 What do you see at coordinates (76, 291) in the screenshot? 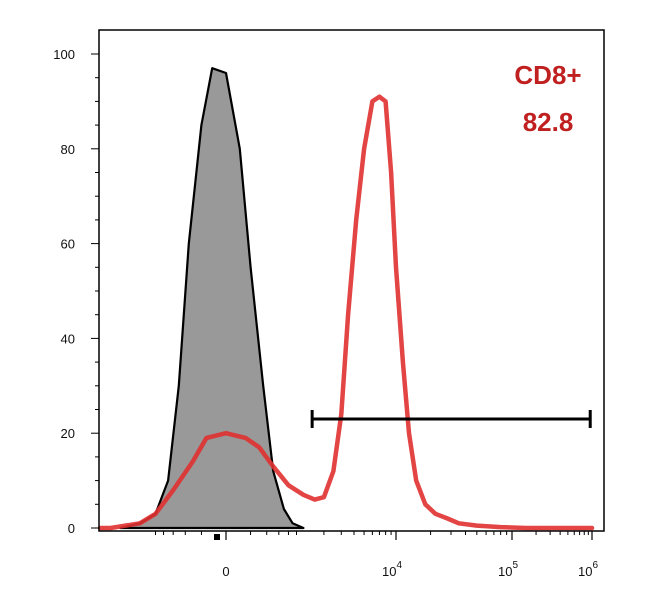
I see `y-axis: 0 20 40 60 80 100` at bounding box center [76, 291].